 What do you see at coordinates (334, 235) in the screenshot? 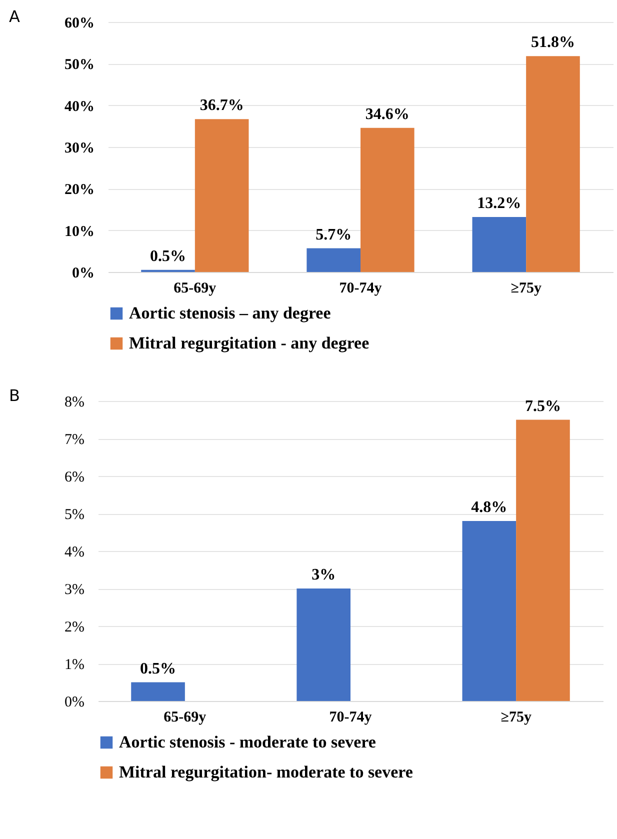
I see `data-label: 5.7%` at bounding box center [334, 235].